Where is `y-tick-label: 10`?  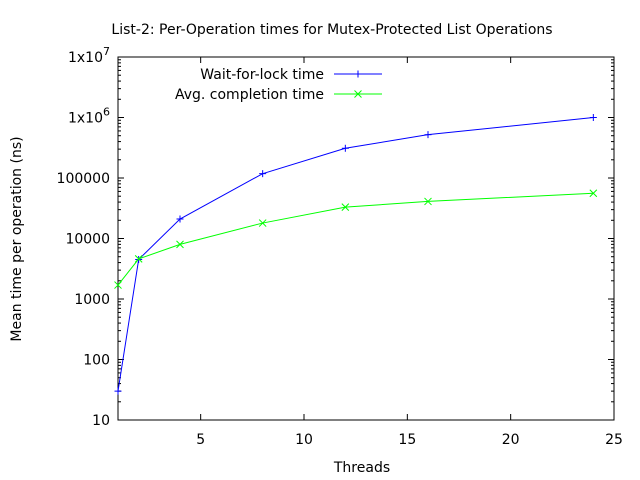 y-tick-label: 10 is located at coordinates (101, 421).